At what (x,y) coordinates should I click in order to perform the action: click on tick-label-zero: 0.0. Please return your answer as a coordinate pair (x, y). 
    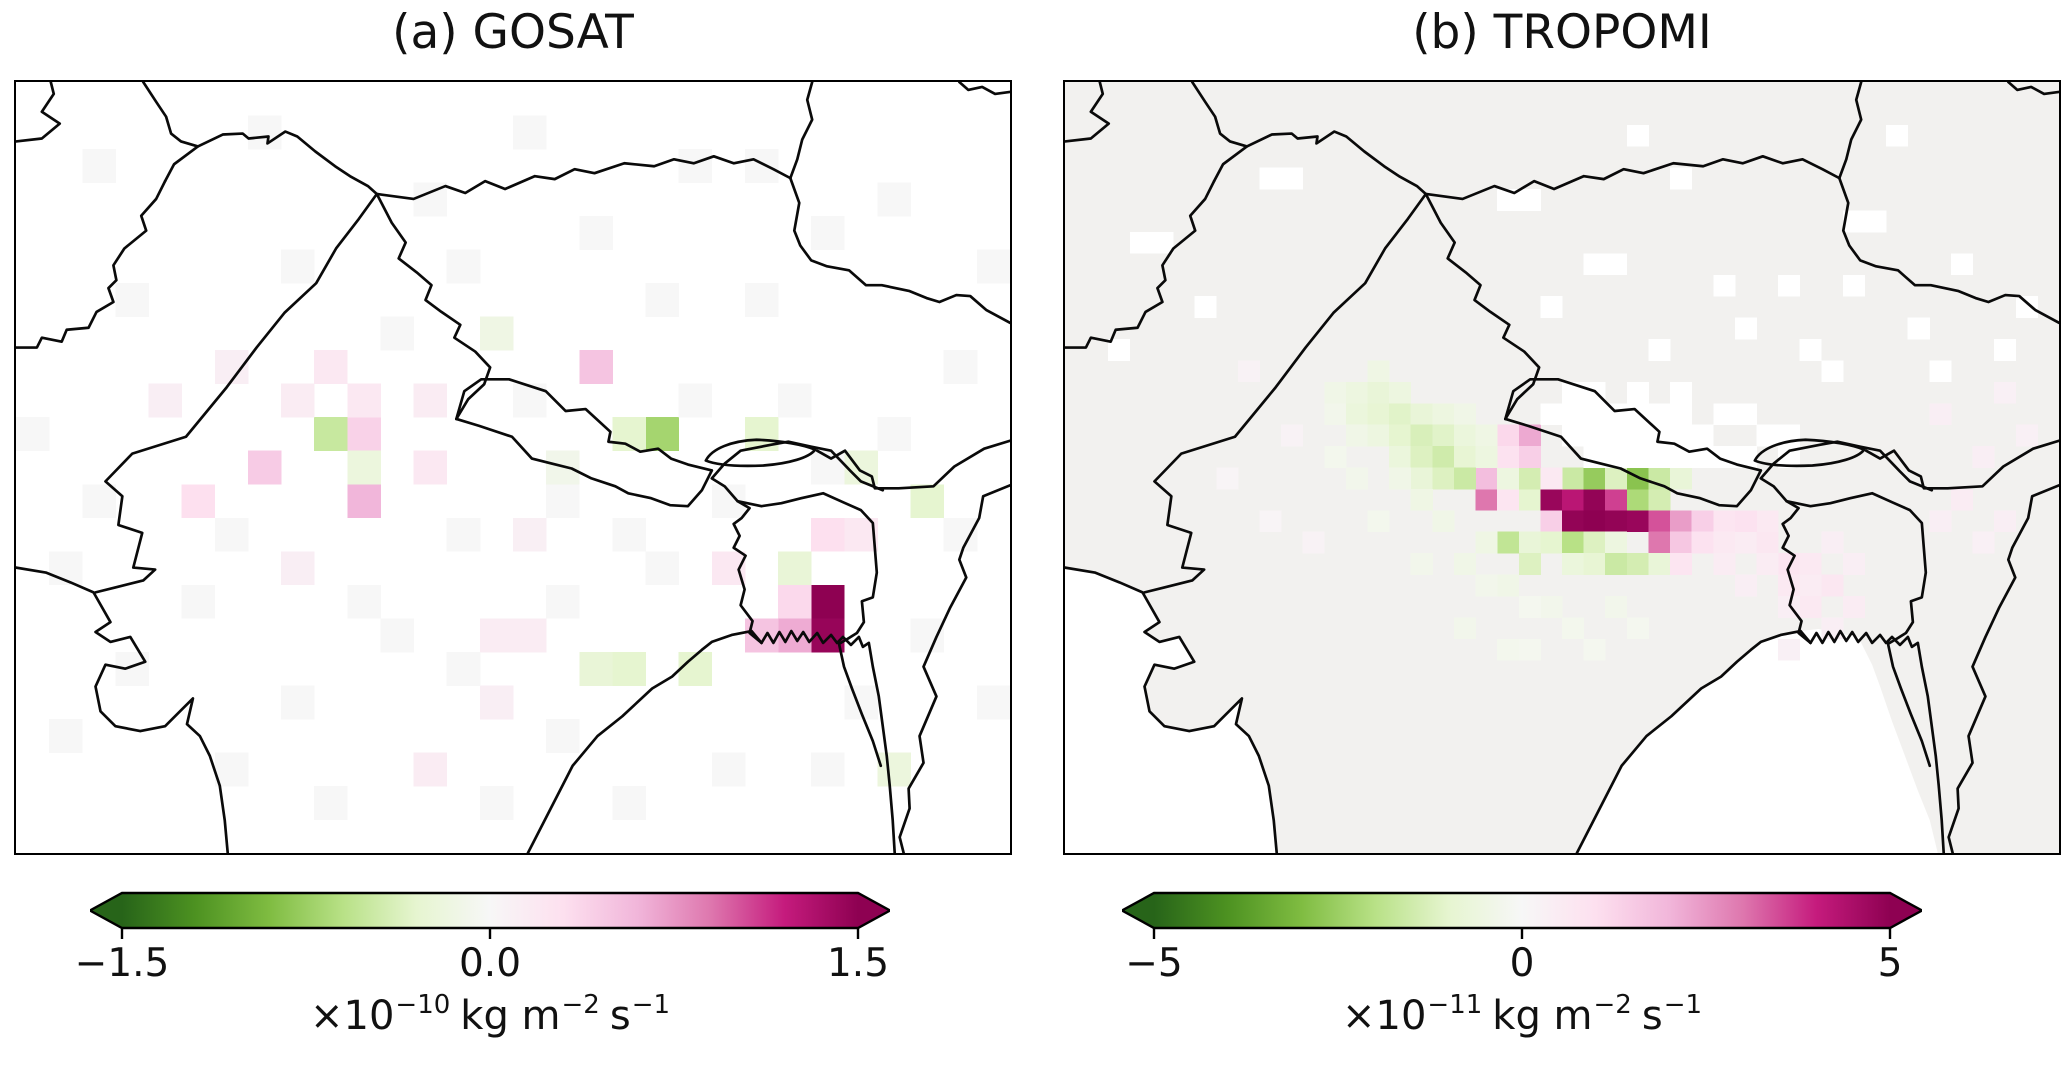
    Looking at the image, I should click on (490, 963).